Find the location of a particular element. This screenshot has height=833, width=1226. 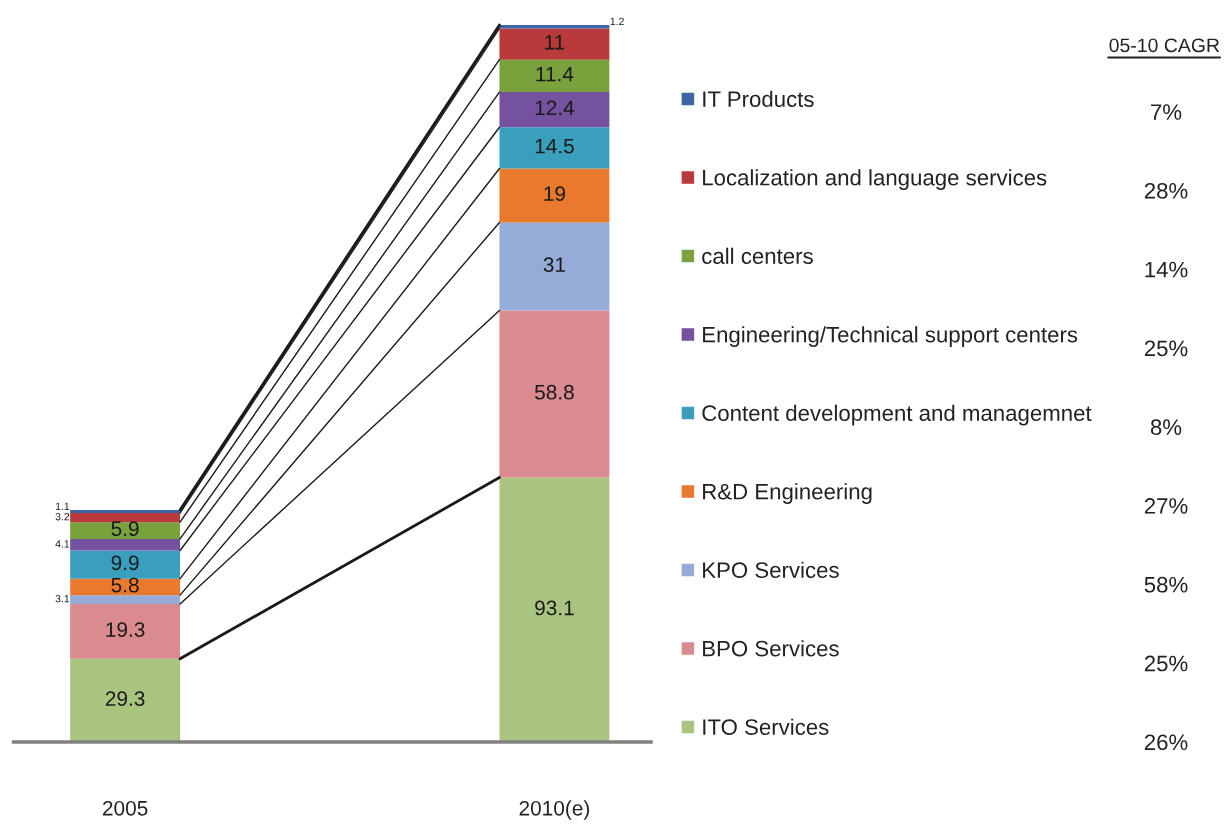

data-label: 3.1 is located at coordinates (62, 598).